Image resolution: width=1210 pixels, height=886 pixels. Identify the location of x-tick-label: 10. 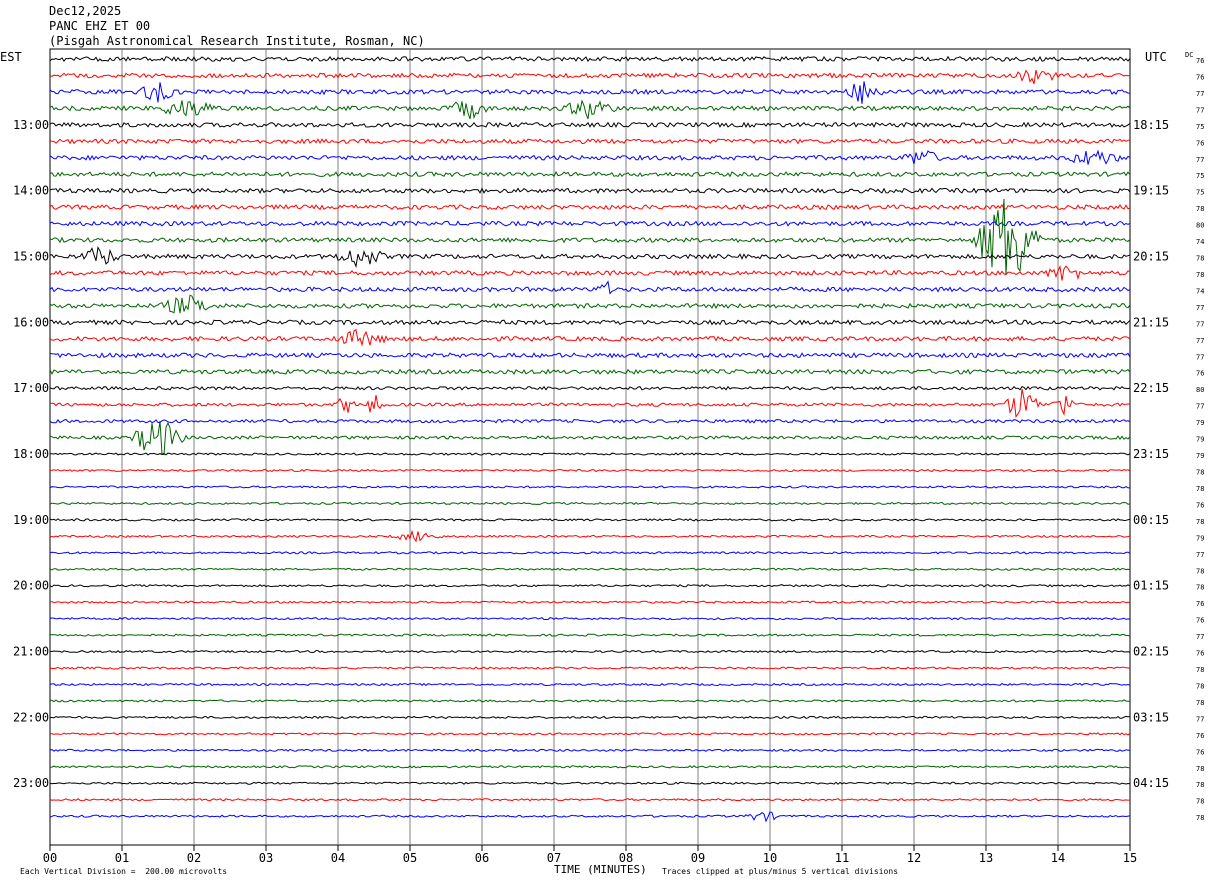
(770, 858).